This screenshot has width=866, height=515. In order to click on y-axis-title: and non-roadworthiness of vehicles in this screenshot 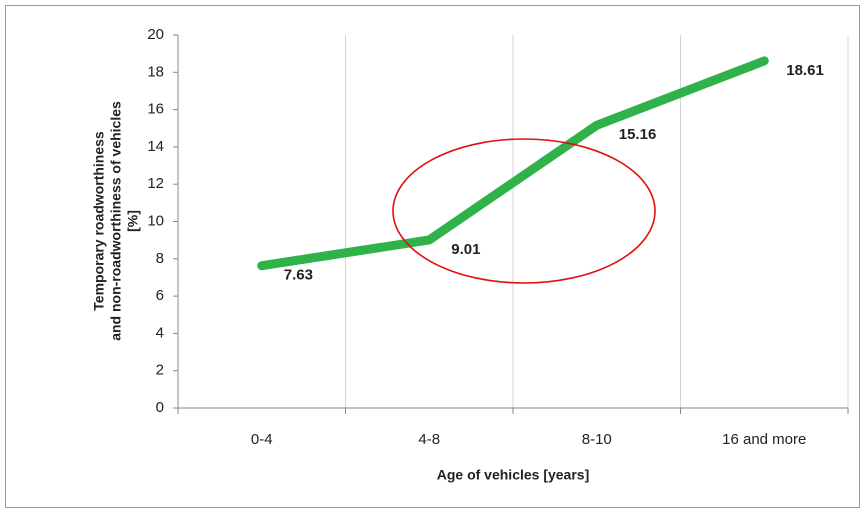, I will do `click(116, 221)`.